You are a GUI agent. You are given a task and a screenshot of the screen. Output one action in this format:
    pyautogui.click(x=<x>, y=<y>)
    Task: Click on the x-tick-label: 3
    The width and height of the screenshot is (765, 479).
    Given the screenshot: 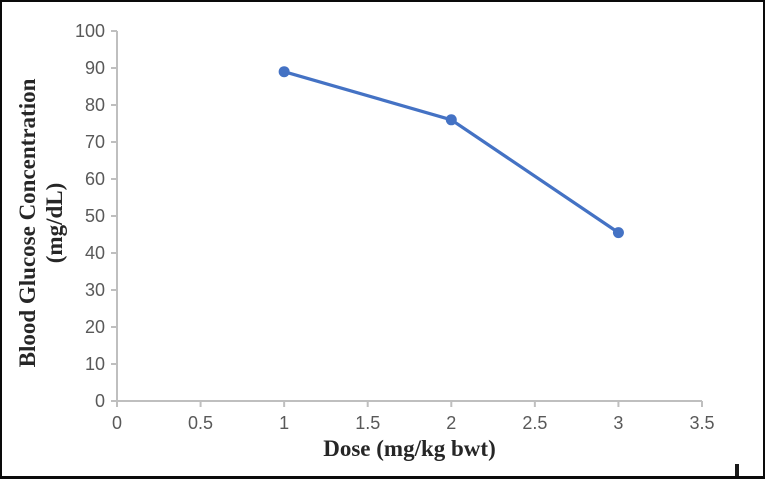 What is the action you would take?
    pyautogui.click(x=618, y=423)
    